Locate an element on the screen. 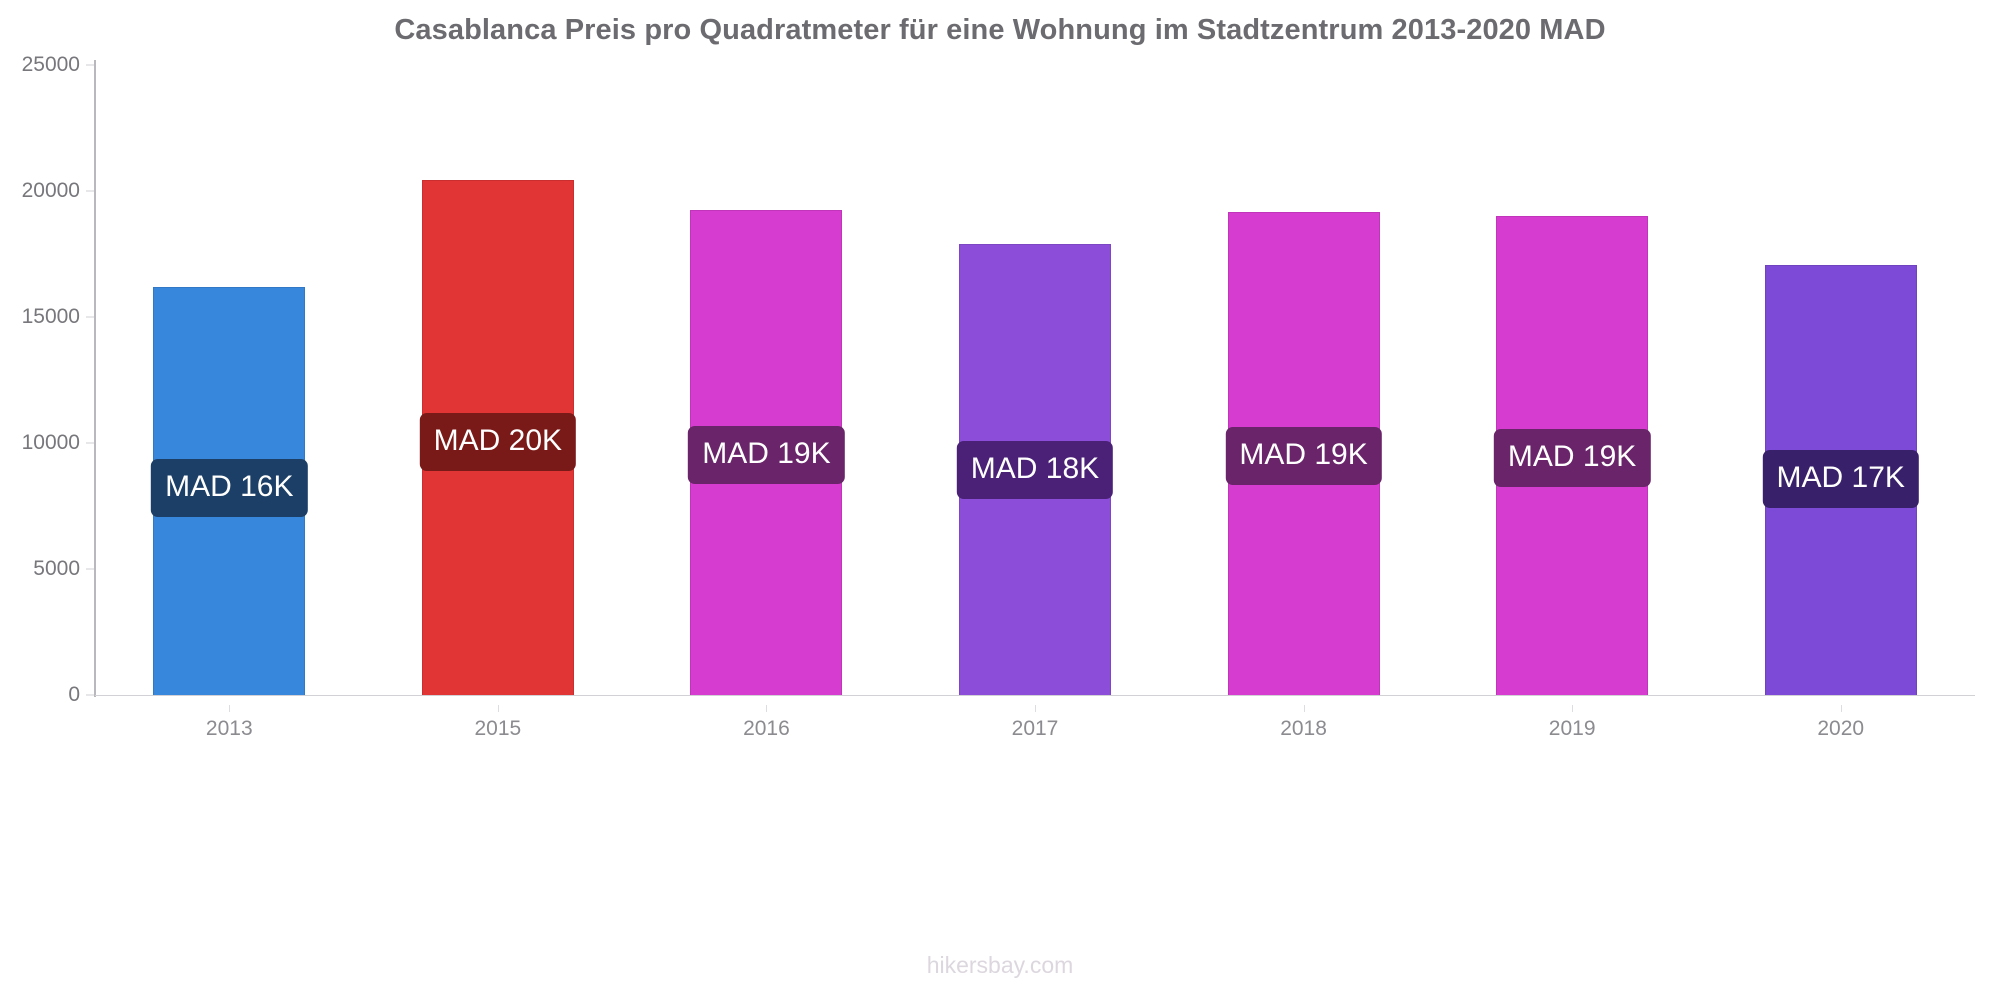 The height and width of the screenshot is (1000, 2000). bar-group: MAD 17K is located at coordinates (1840, 380).